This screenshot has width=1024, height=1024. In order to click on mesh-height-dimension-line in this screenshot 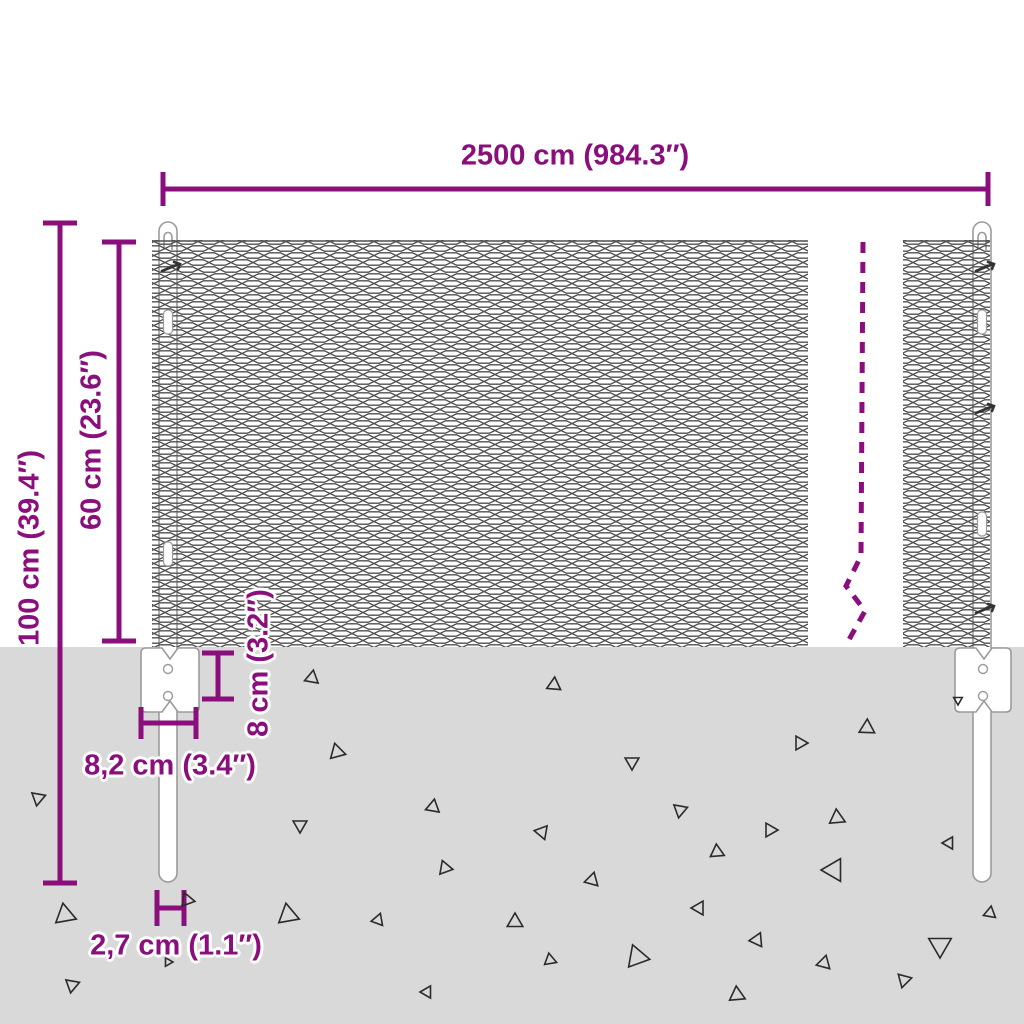, I will do `click(119, 441)`.